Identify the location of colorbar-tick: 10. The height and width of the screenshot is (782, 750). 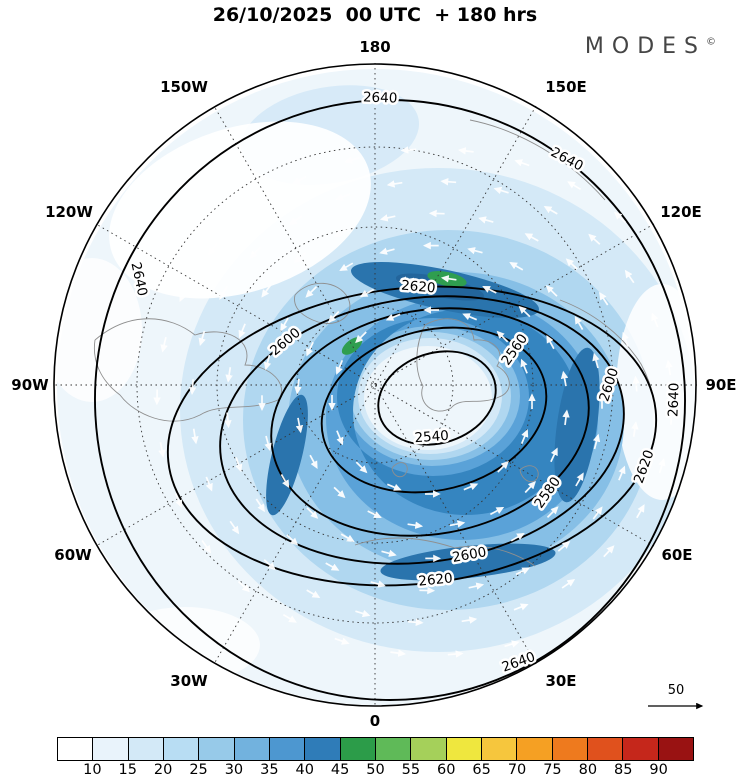
(92, 770).